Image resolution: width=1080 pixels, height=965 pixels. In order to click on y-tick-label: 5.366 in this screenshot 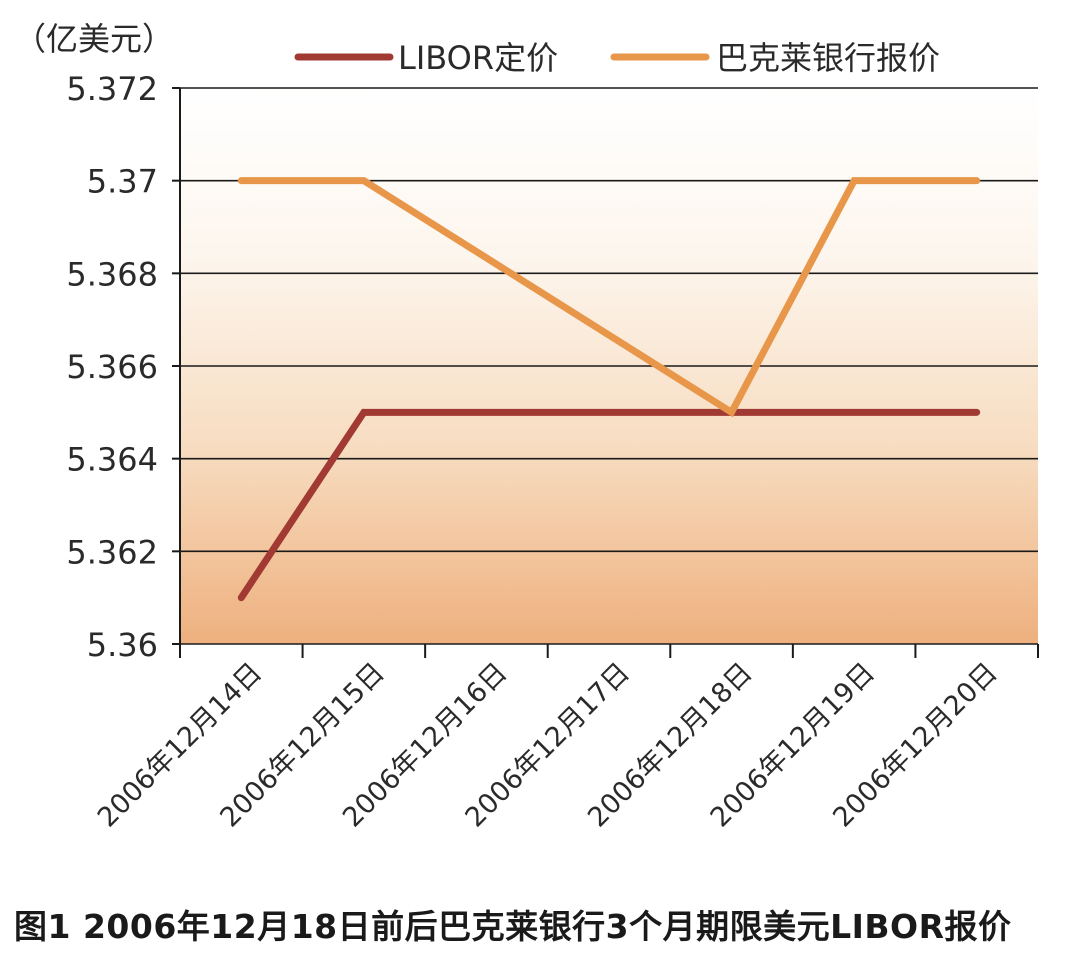, I will do `click(112, 367)`.